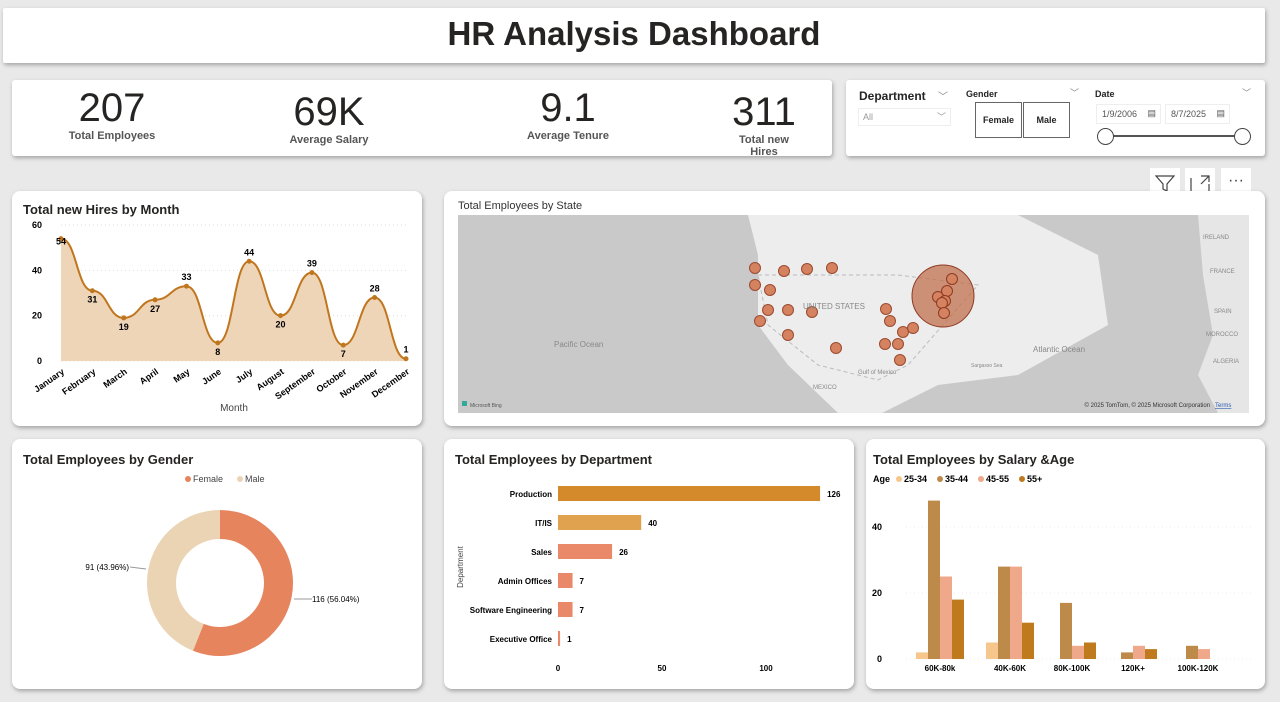 The width and height of the screenshot is (1280, 702). I want to click on donut-slice-female, so click(242, 583).